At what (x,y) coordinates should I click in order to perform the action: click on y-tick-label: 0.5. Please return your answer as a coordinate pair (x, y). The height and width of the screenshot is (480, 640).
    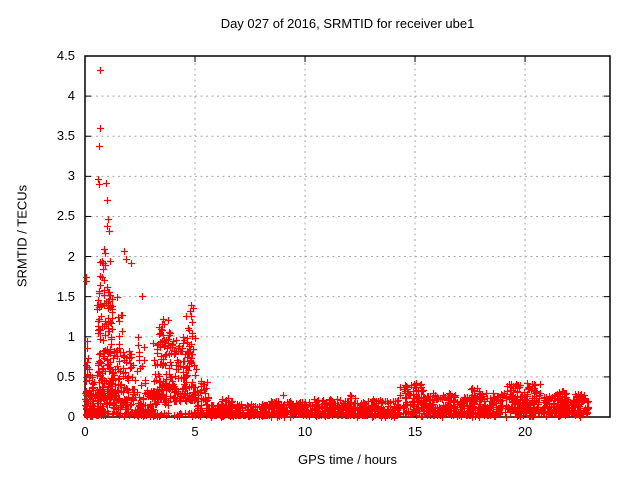
    Looking at the image, I should click on (65, 376).